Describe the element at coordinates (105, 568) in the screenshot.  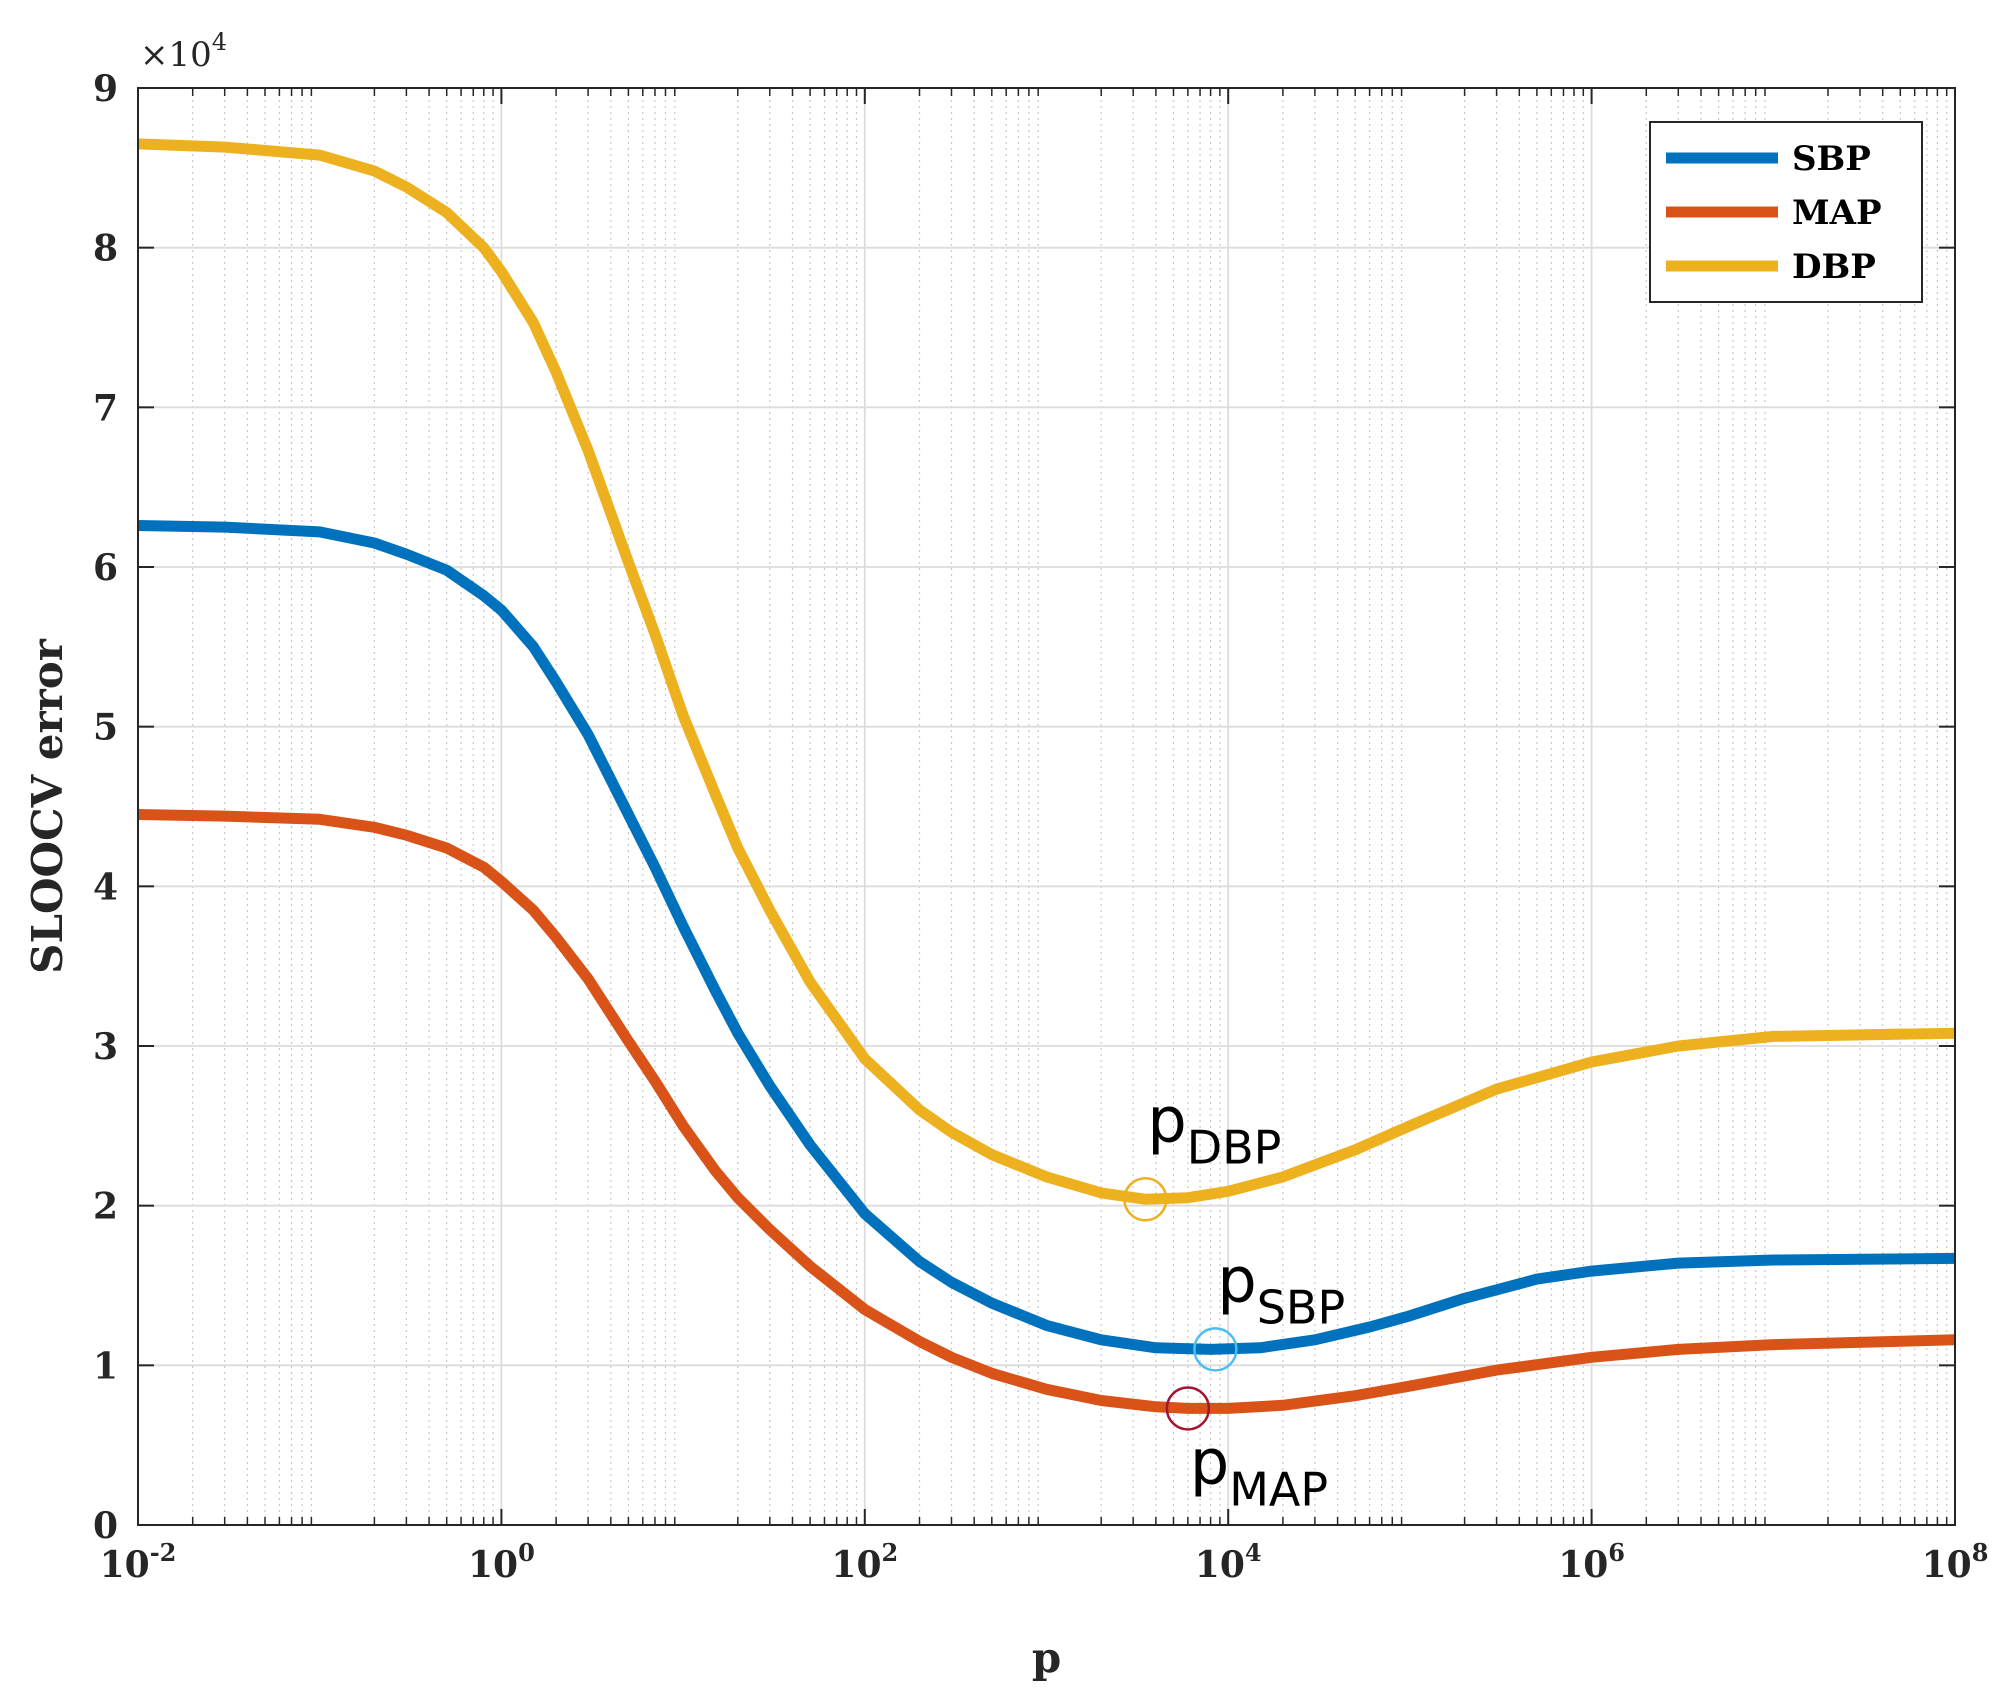
I see `y-tick-label: 6` at that location.